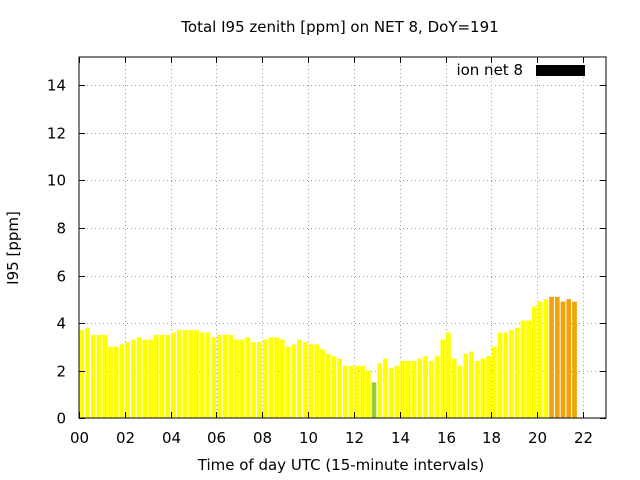 The width and height of the screenshot is (640, 480). What do you see at coordinates (331, 438) in the screenshot?
I see `x-tick-labels: 00 02 04 06 08 10 12 14 16 18 20 22` at bounding box center [331, 438].